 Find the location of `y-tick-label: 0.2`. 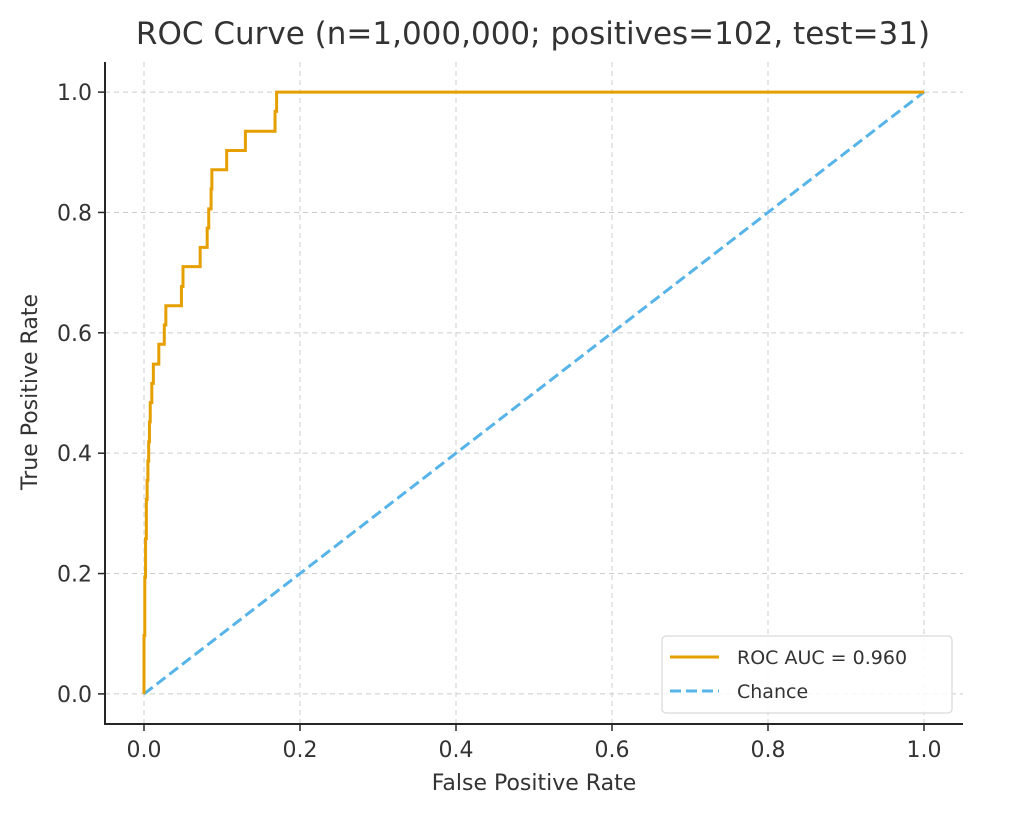

y-tick-label: 0.2 is located at coordinates (74, 575).